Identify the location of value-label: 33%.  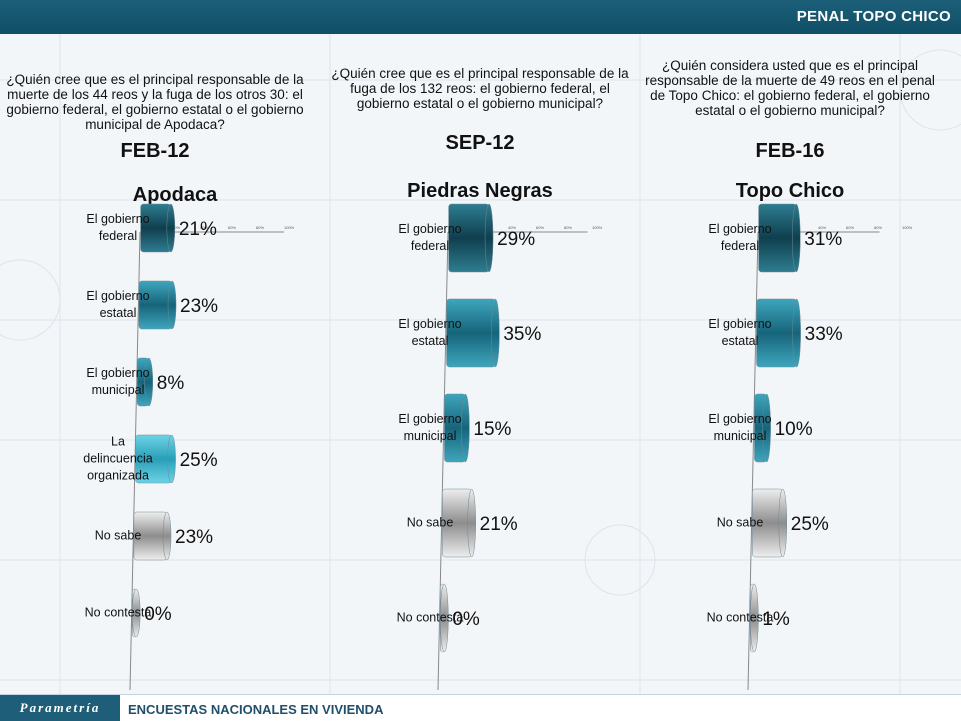
(824, 334).